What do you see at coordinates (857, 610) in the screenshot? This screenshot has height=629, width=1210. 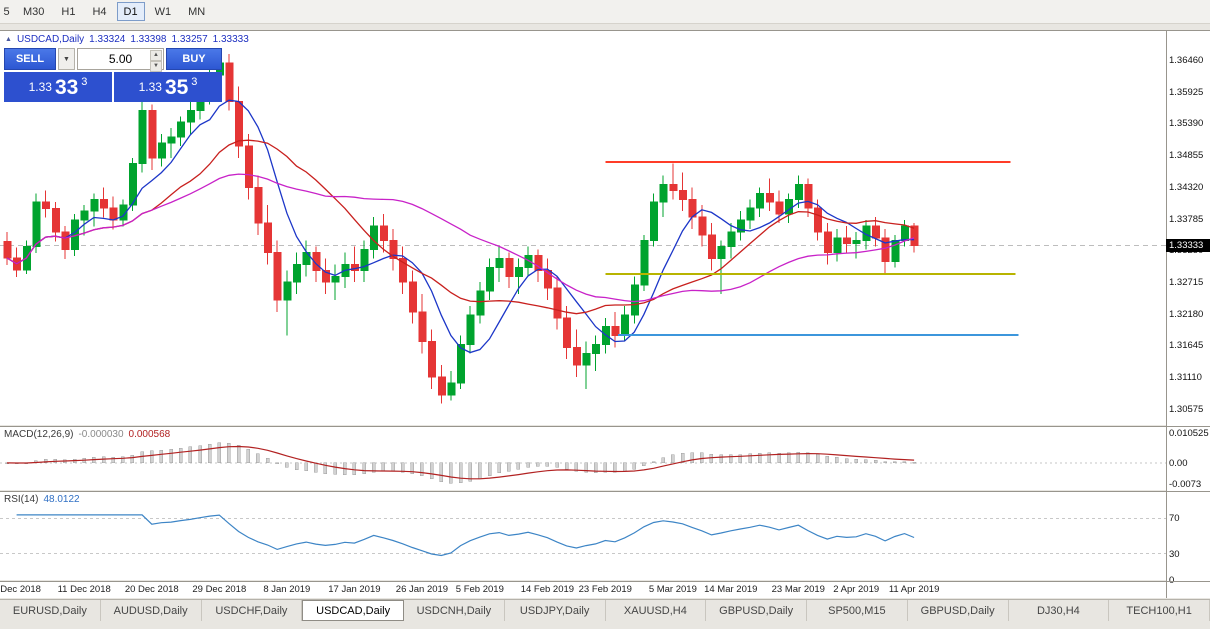 I see `chart-tab-sp500-m15: SP500,M15` at bounding box center [857, 610].